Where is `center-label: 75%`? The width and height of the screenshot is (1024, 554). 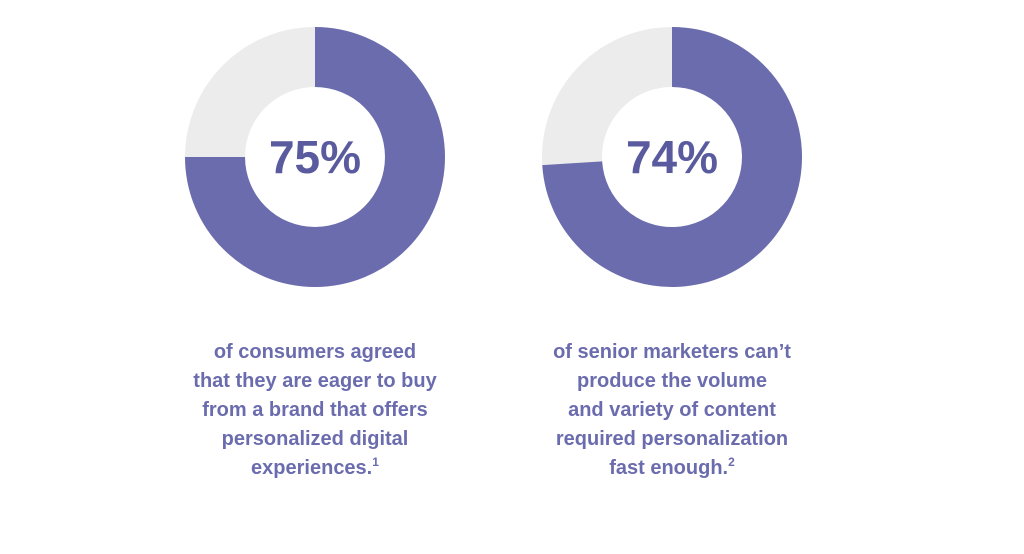
center-label: 75% is located at coordinates (315, 157).